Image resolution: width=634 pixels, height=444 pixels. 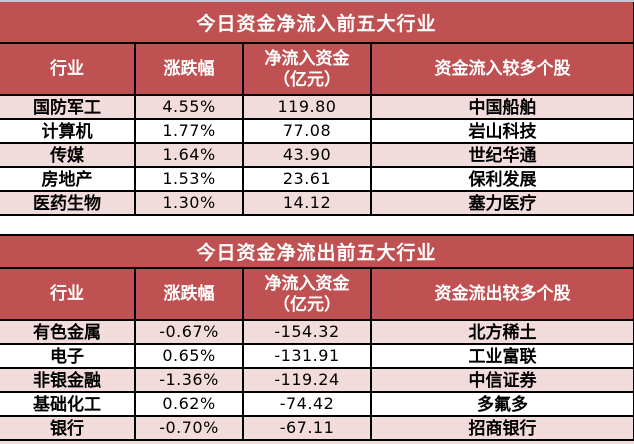 What do you see at coordinates (501, 69) in the screenshot?
I see `column-header-top-stock: 资金流入较多个股` at bounding box center [501, 69].